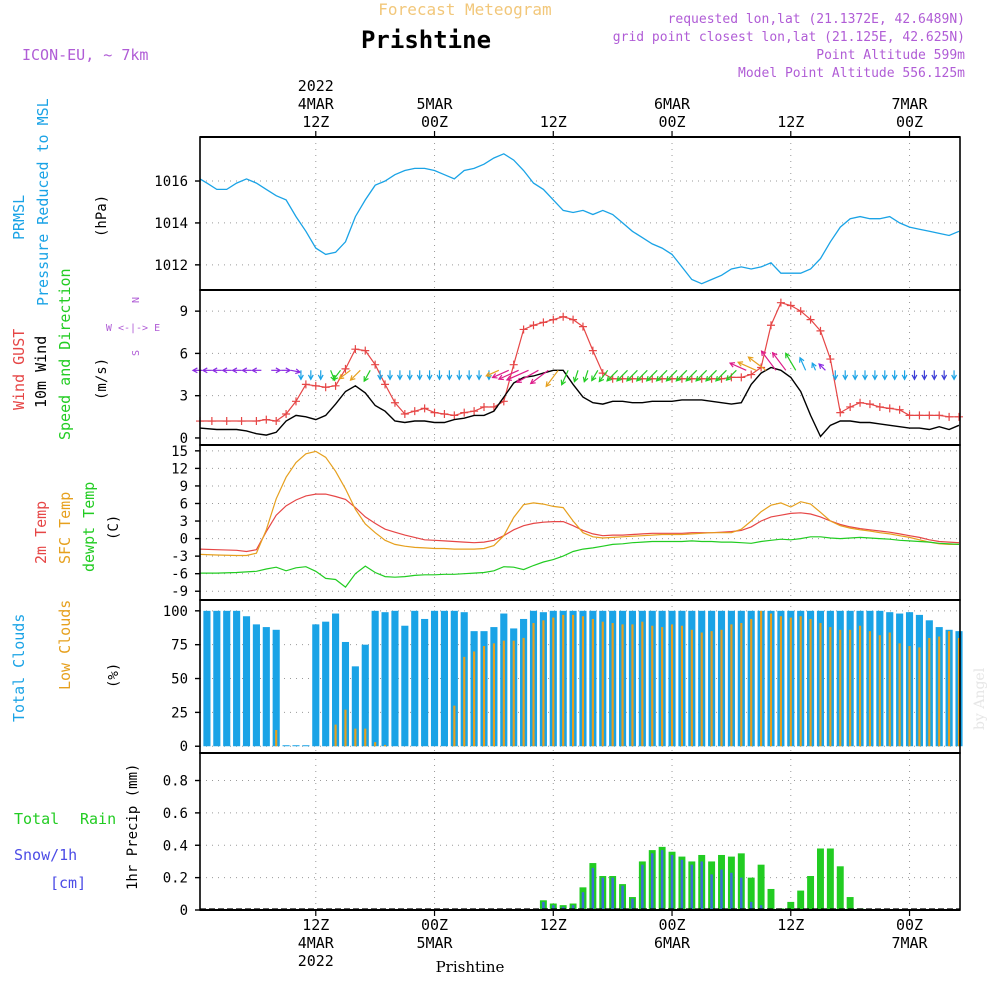 This screenshot has height=1000, width=1000. What do you see at coordinates (19, 217) in the screenshot?
I see `pressure-label-prmsl: PRMSL` at bounding box center [19, 217].